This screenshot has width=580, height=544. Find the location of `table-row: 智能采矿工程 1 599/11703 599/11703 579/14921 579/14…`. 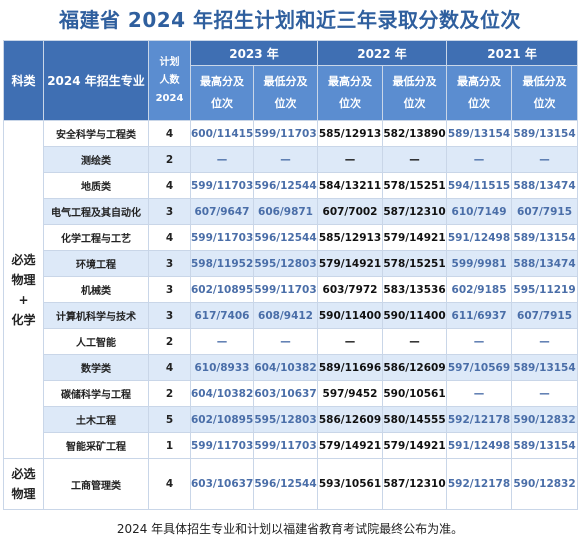

table-row: 智能采矿工程 1 599/11703 599/11703 579/14921 579/14… is located at coordinates (291, 445).